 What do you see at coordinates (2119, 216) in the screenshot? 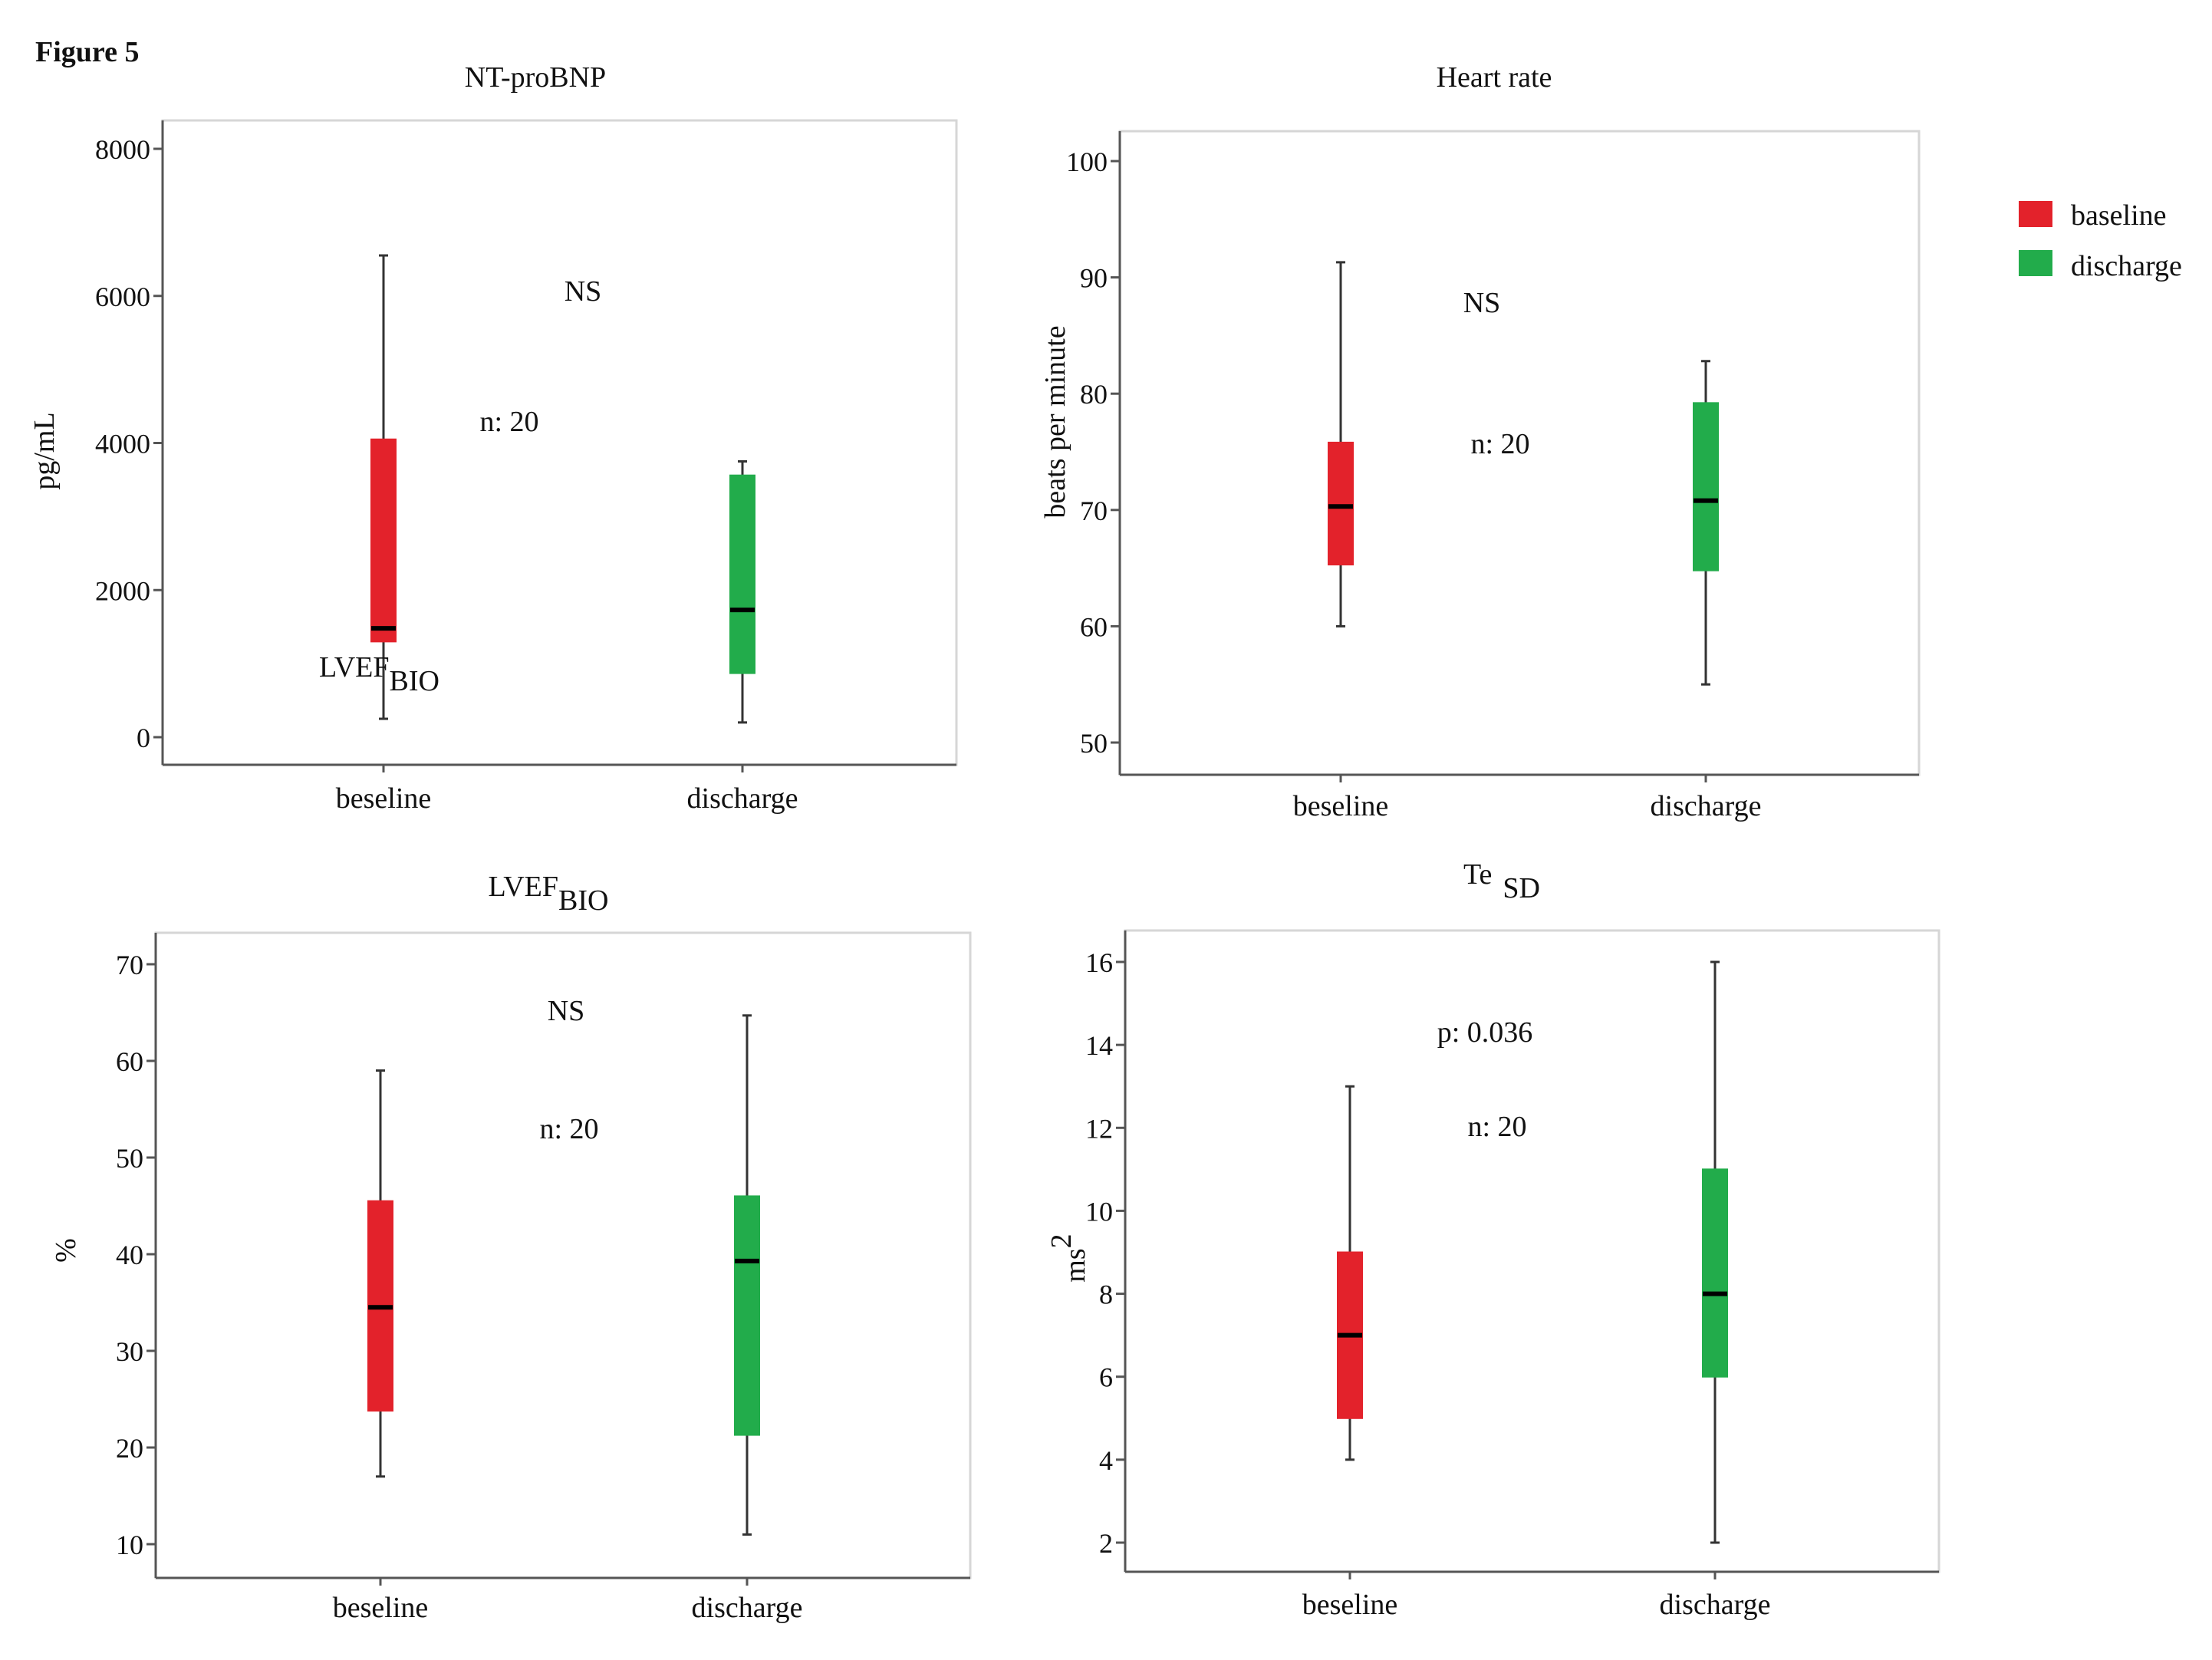
I see `legend-label-baseline: baseline` at bounding box center [2119, 216].